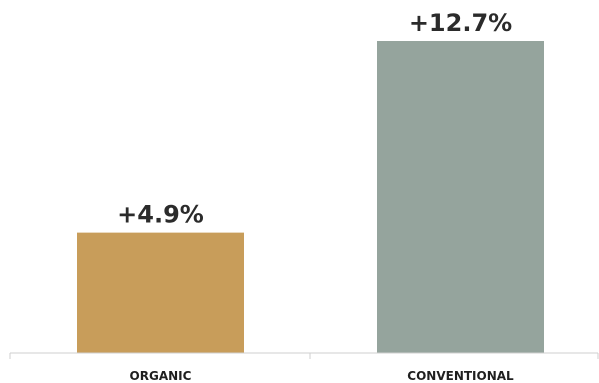  Describe the element at coordinates (460, 376) in the screenshot. I see `category-label-conventional: CONVENTIONAL` at that location.